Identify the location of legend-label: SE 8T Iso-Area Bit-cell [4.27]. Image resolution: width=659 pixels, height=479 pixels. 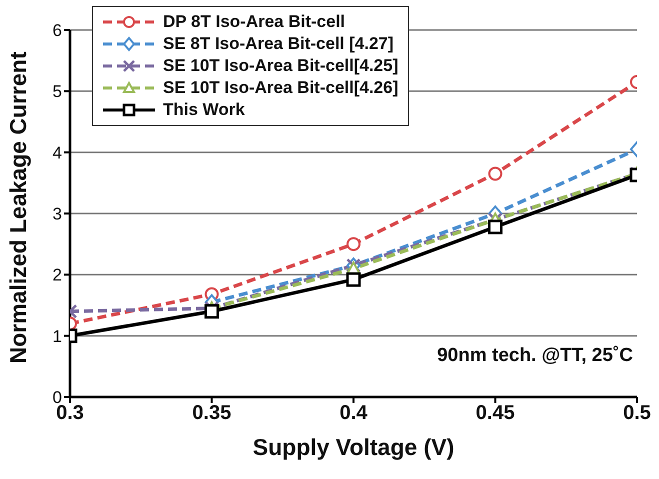
(278, 44).